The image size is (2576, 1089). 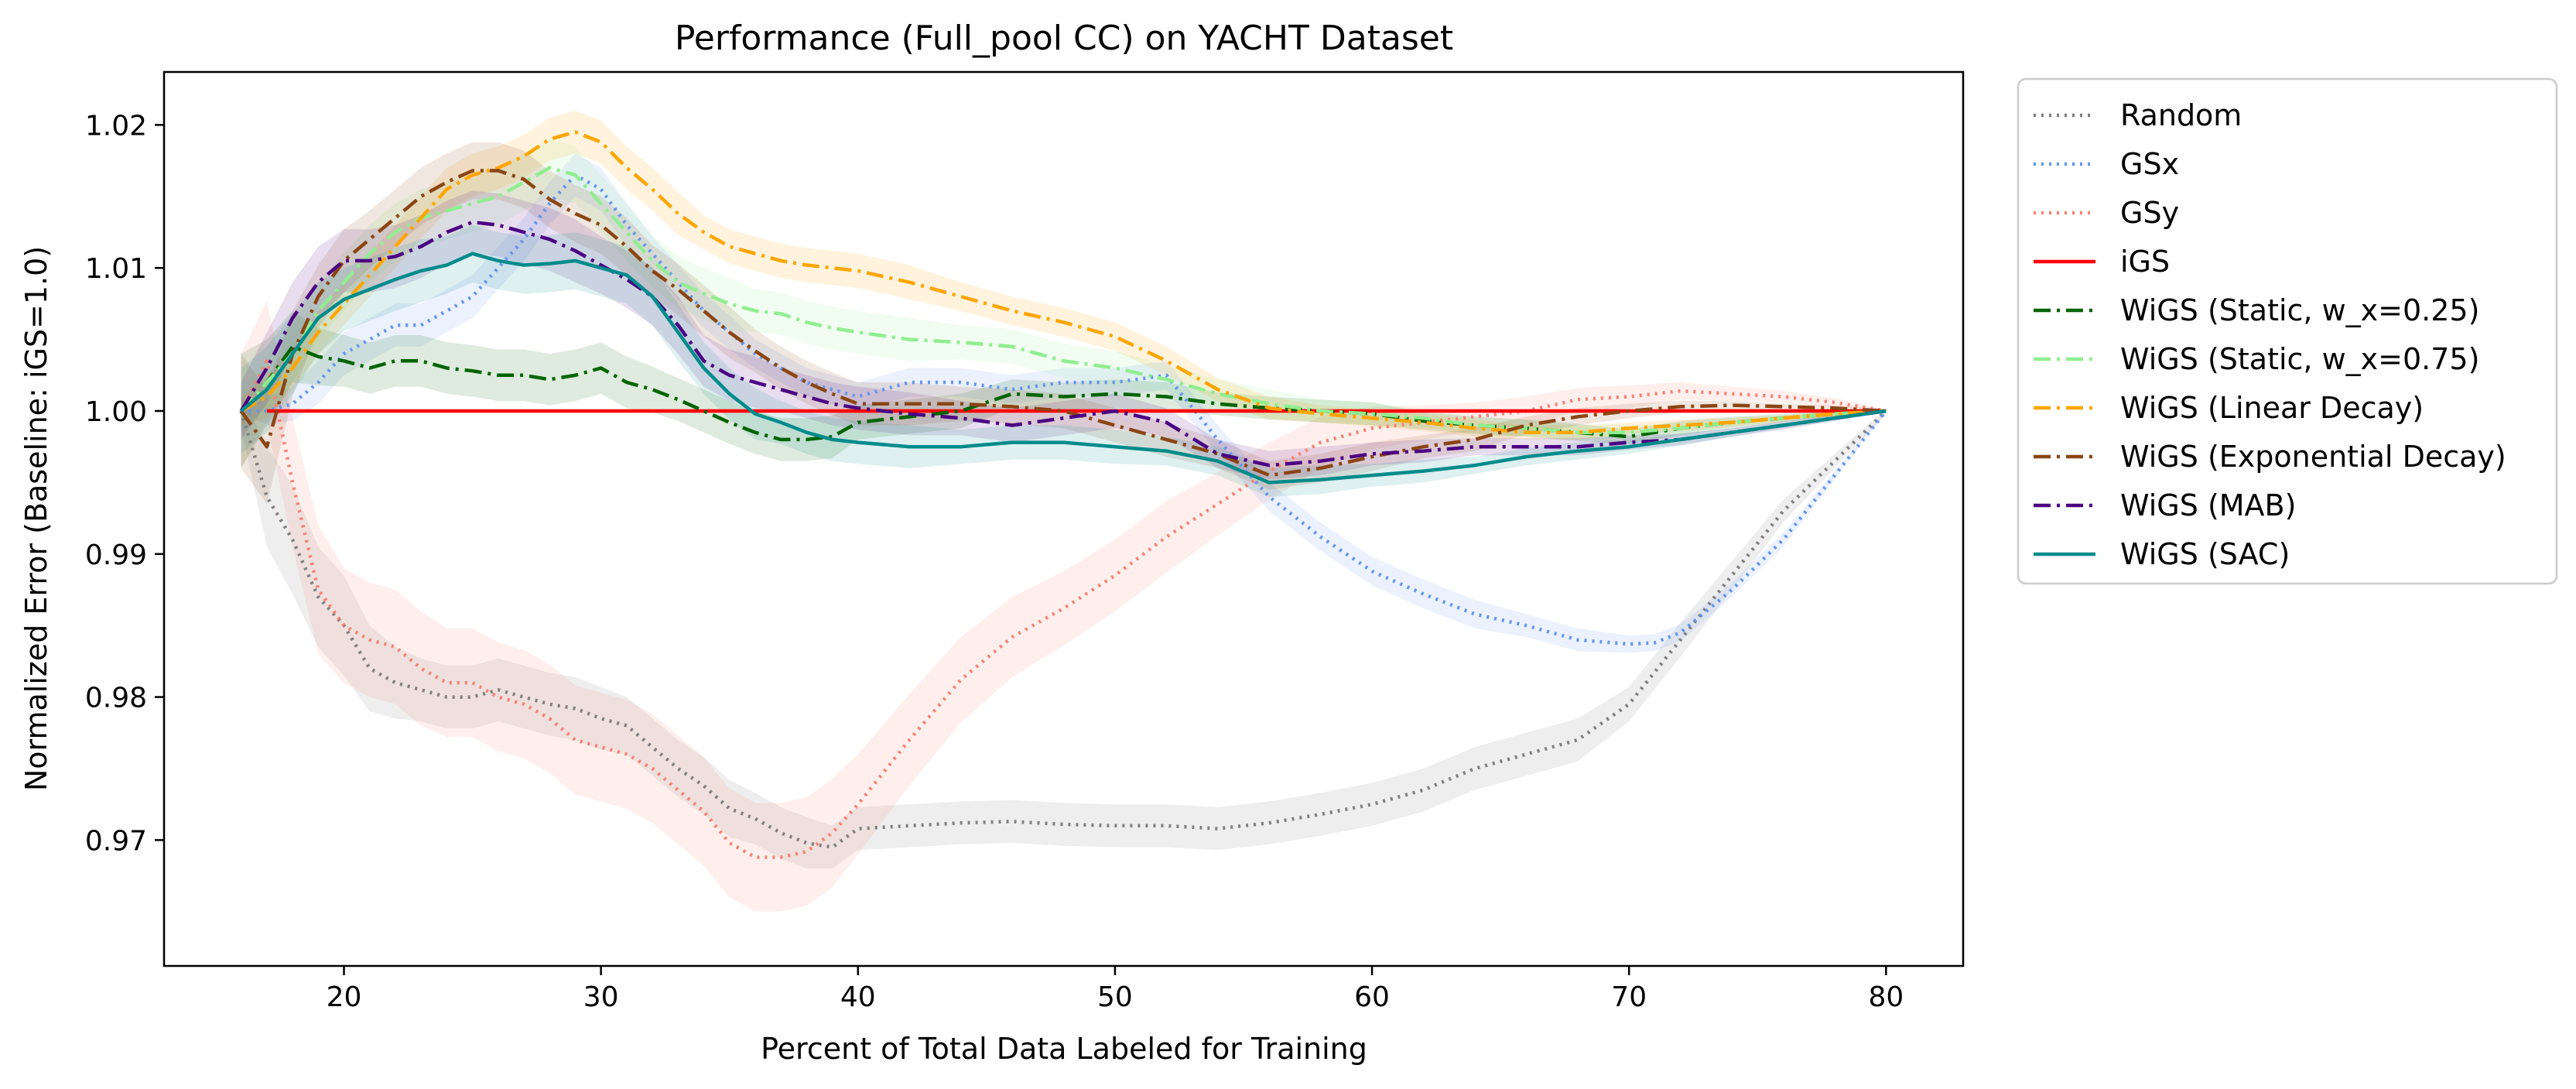 What do you see at coordinates (344, 997) in the screenshot?
I see `x-tick-label: 20` at bounding box center [344, 997].